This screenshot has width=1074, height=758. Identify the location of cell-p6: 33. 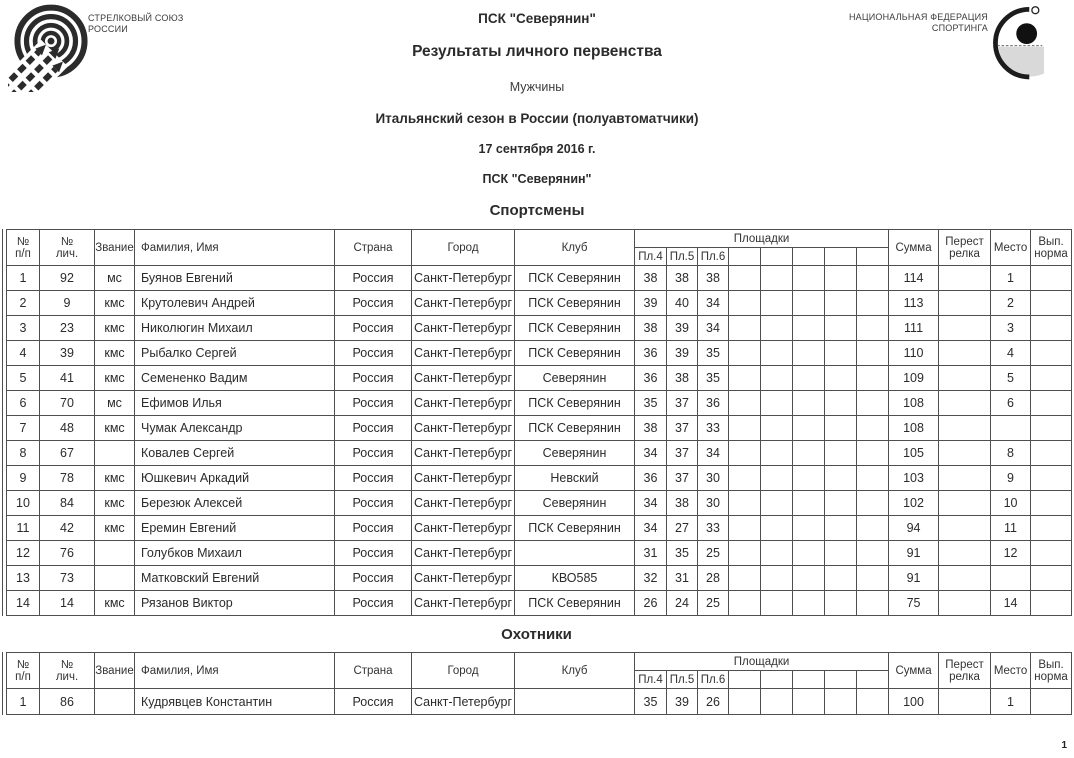
(713, 528).